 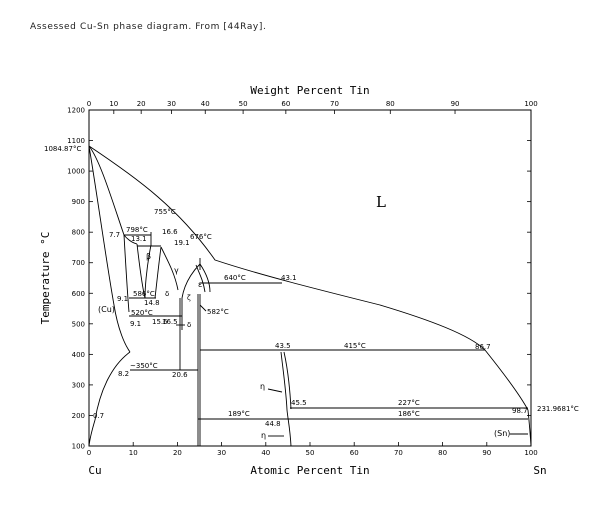 I want to click on y-tick-label: 700, so click(x=78, y=263).